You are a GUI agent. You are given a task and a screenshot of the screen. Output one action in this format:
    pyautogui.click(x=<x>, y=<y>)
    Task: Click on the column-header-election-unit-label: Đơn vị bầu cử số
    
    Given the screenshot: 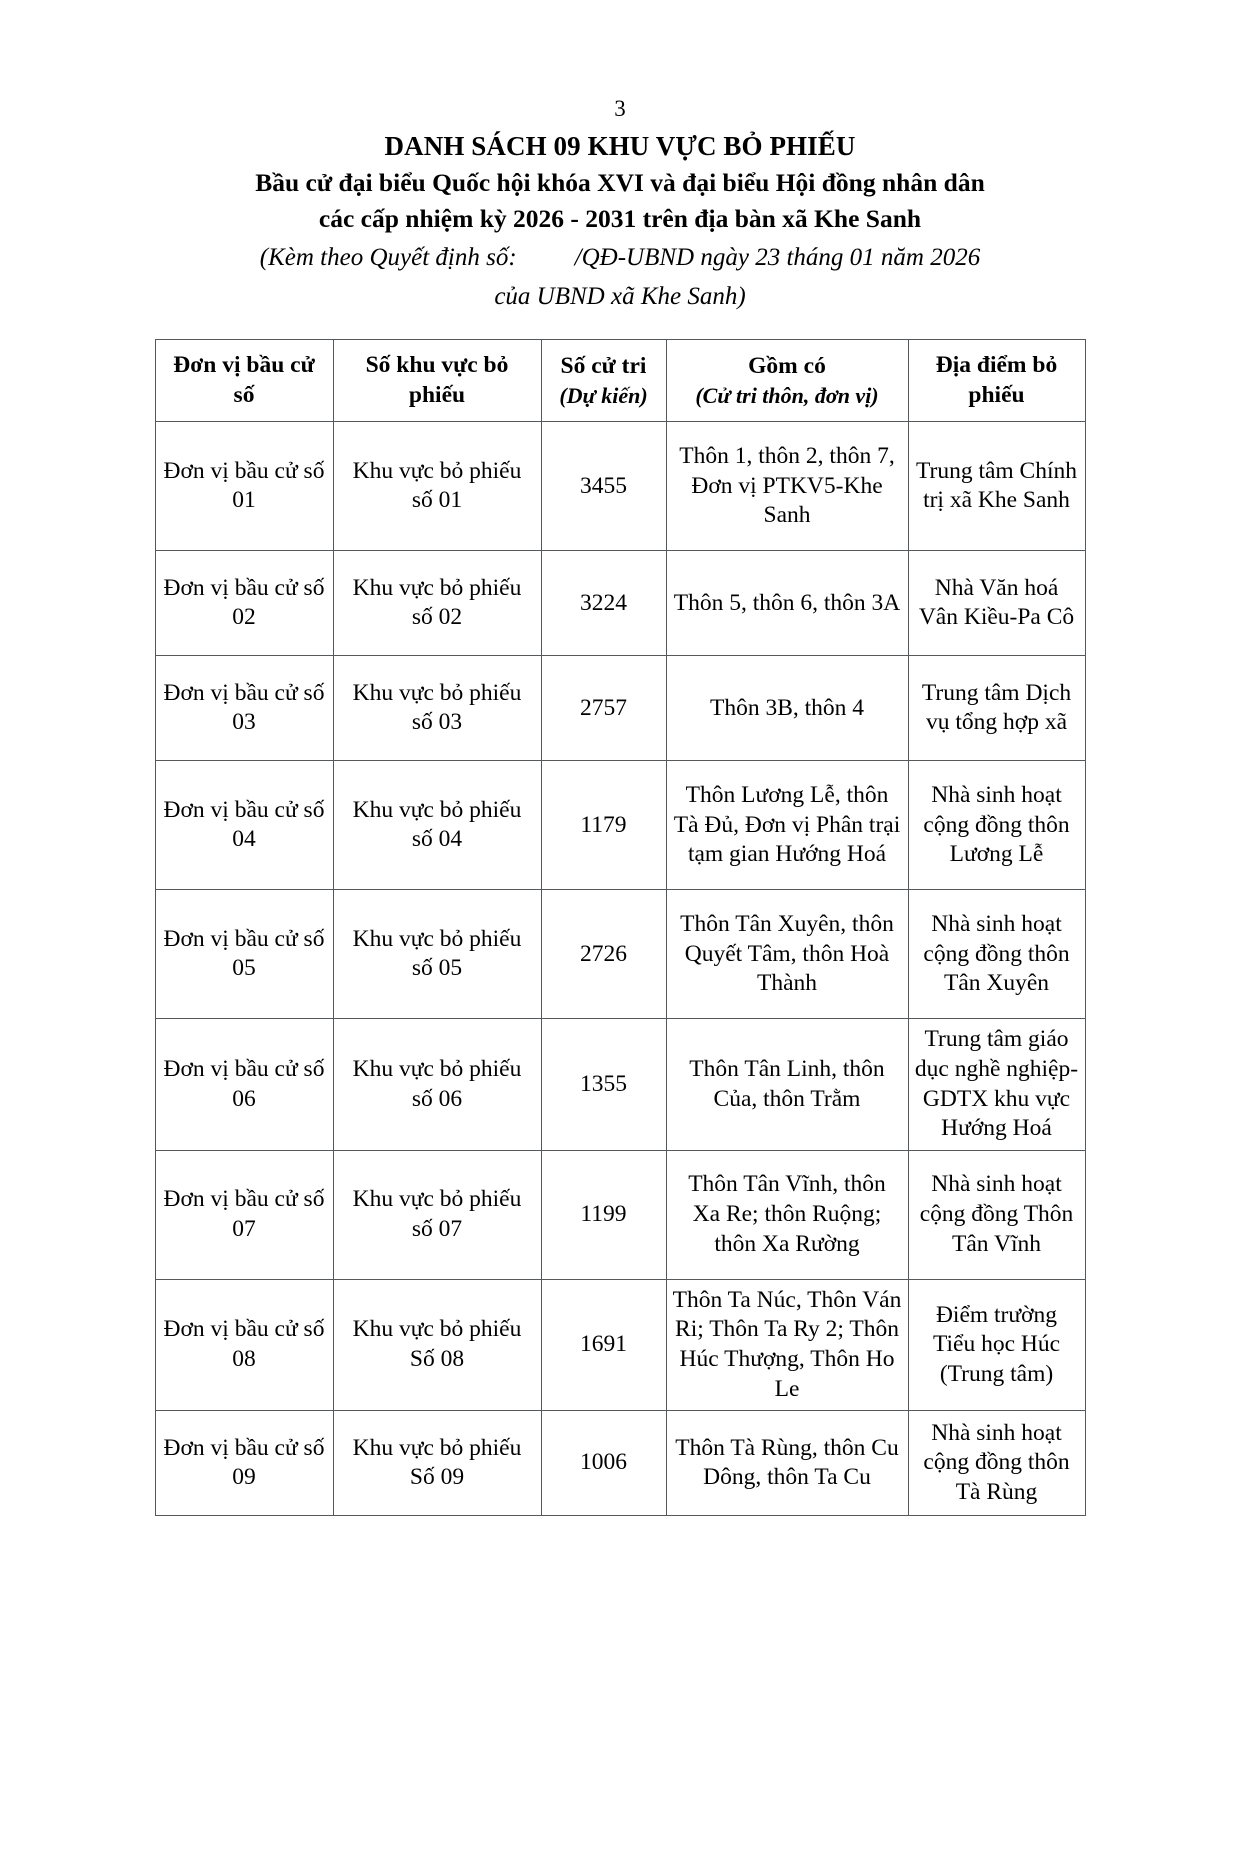 What is the action you would take?
    pyautogui.click(x=244, y=380)
    